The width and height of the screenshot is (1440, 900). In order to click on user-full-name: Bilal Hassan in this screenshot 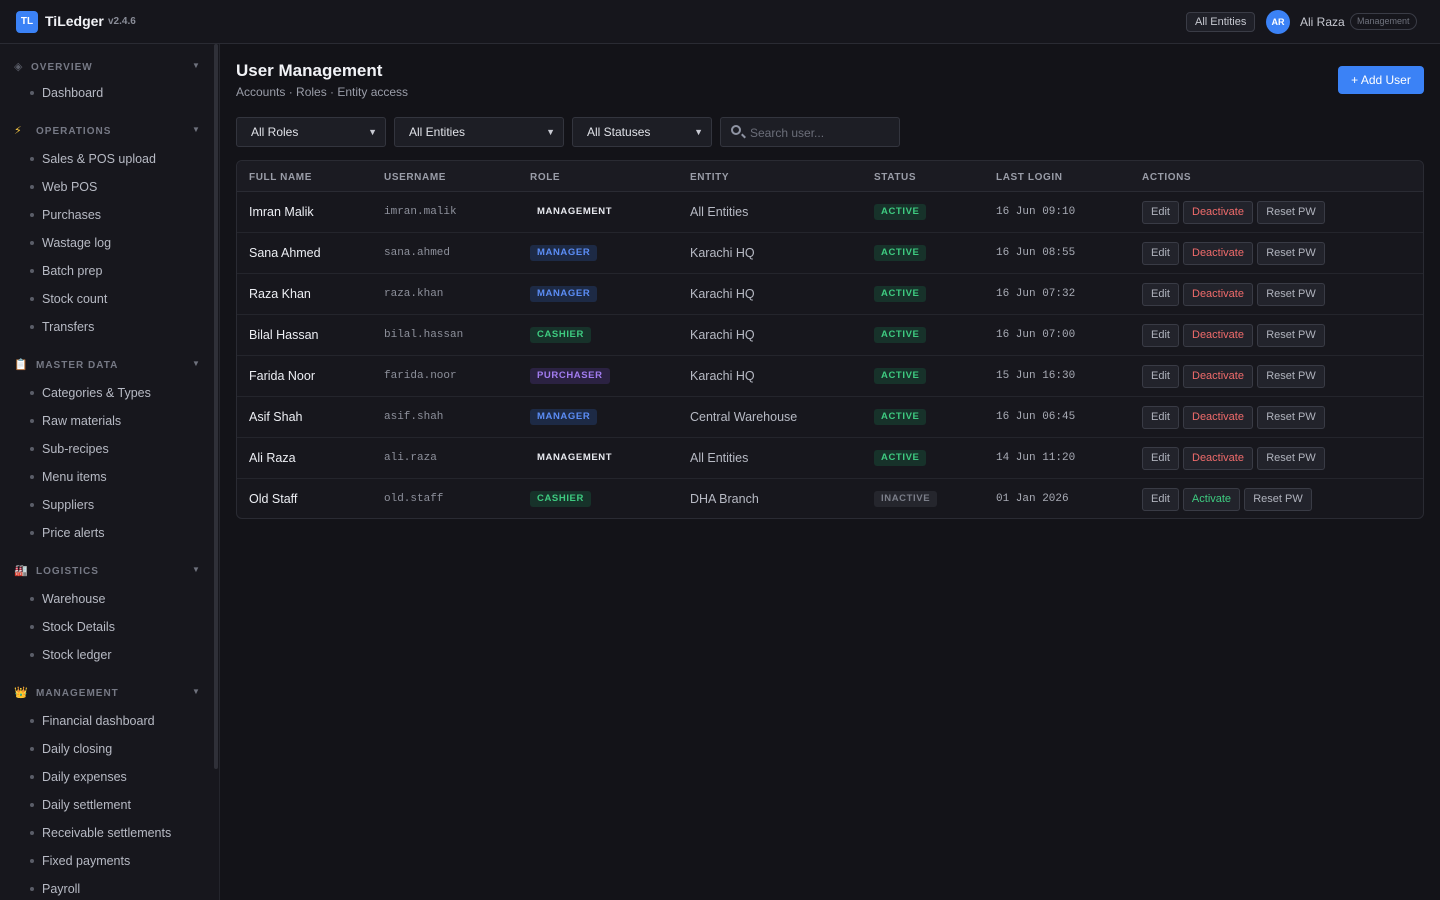, I will do `click(284, 335)`.